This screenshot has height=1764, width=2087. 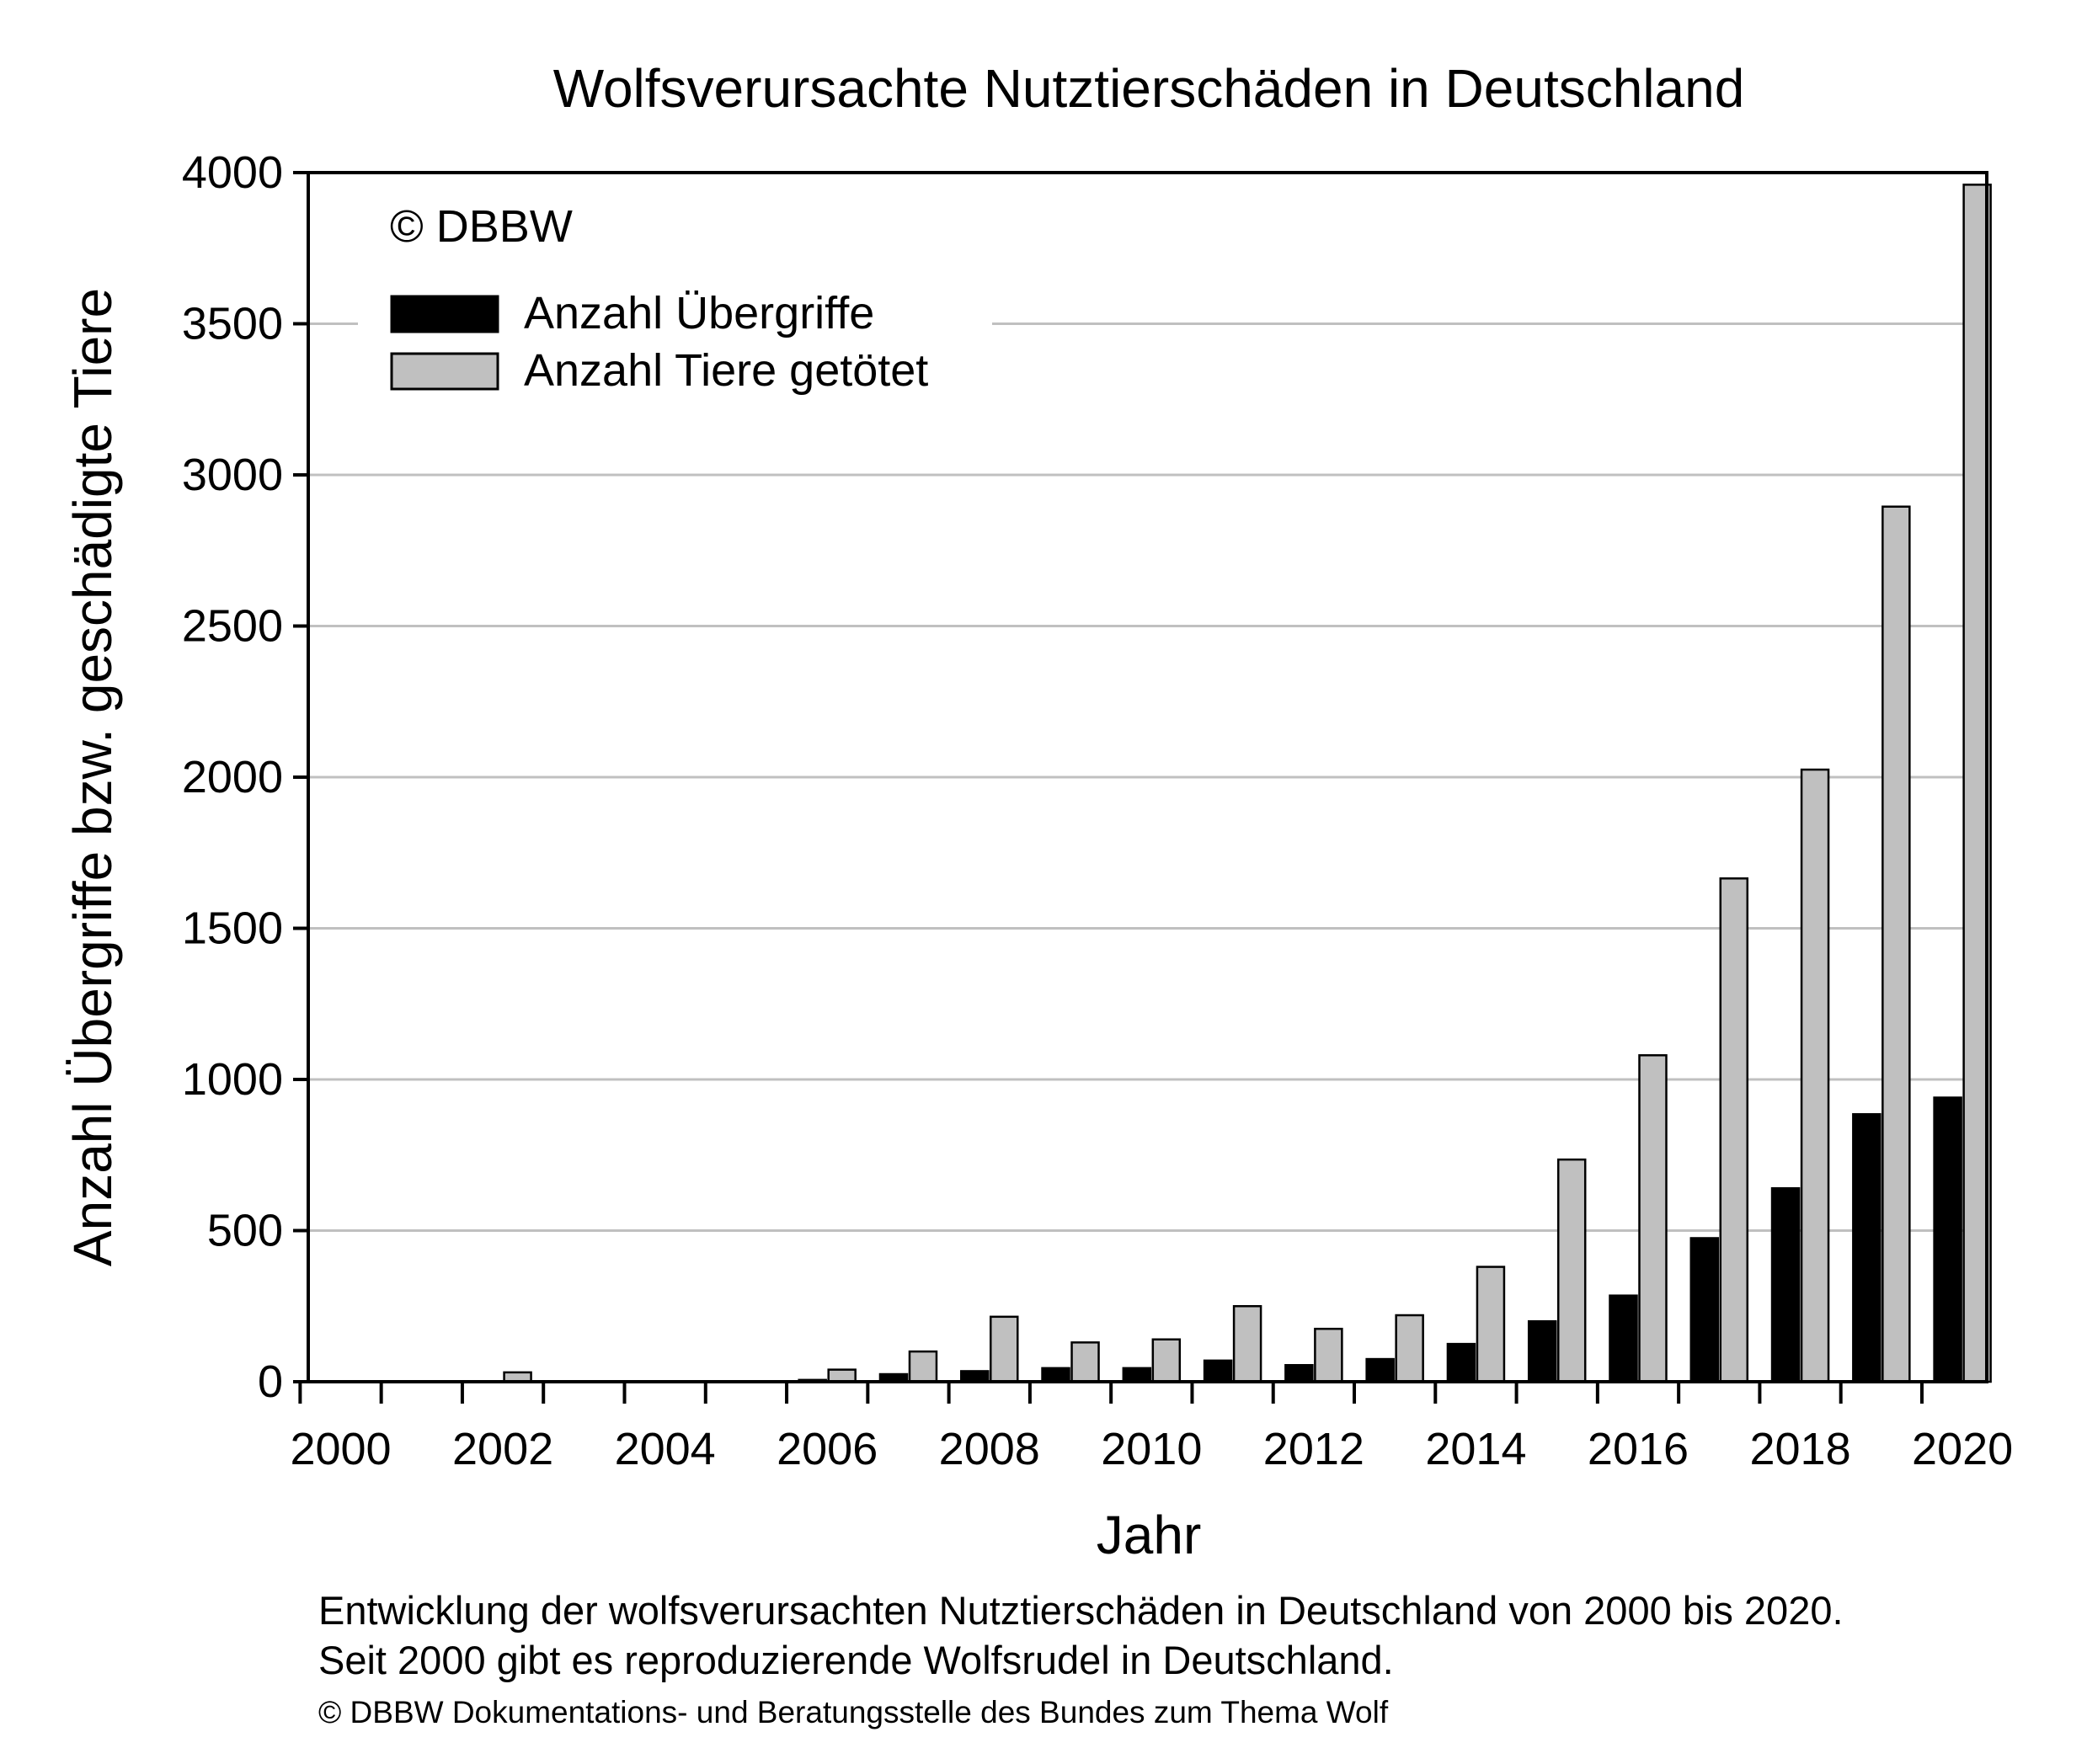 What do you see at coordinates (1800, 1449) in the screenshot?
I see `x-tick-label: 2018` at bounding box center [1800, 1449].